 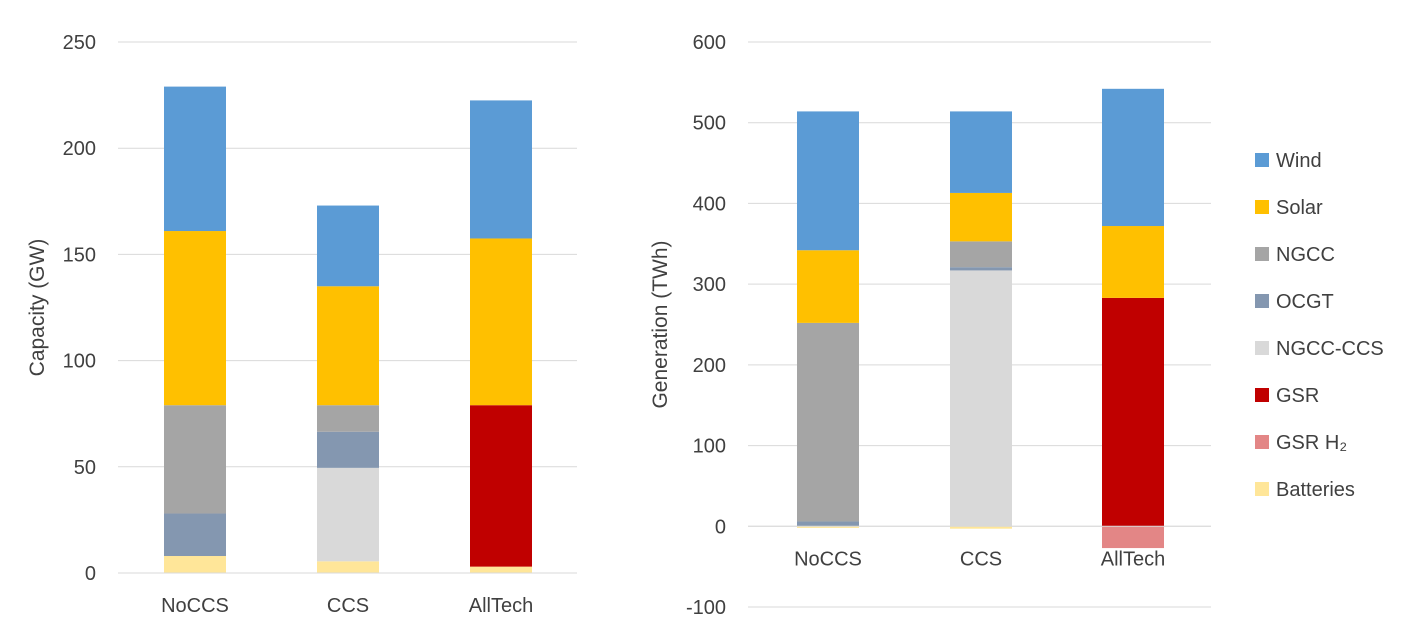 I want to click on y-tick-label: 250, so click(x=79, y=43).